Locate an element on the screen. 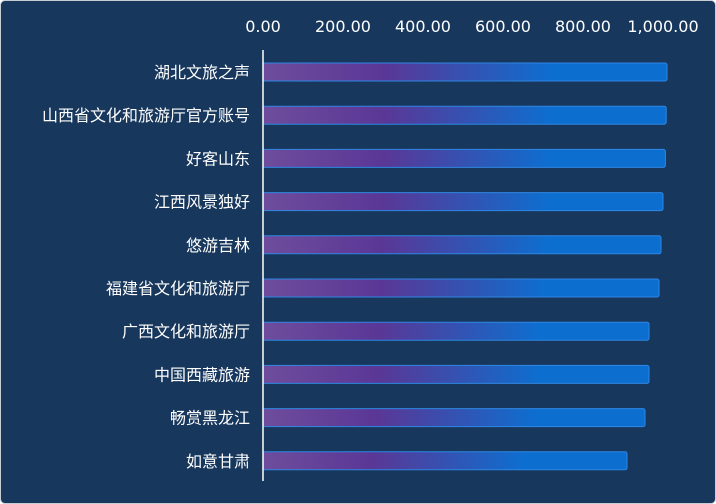 This screenshot has height=504, width=716. category-label: 悠游吉林 is located at coordinates (218, 245).